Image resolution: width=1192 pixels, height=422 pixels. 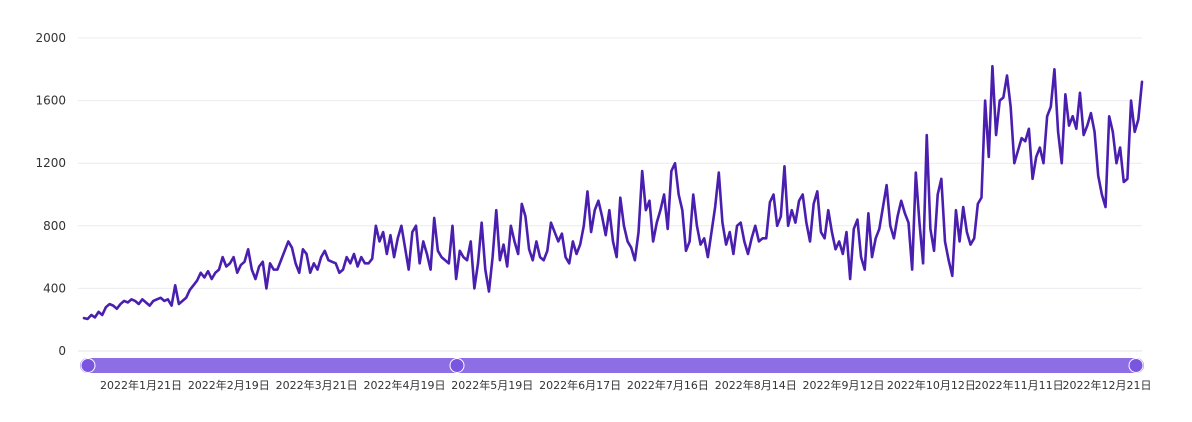 What do you see at coordinates (931, 385) in the screenshot?
I see `x-tick-label: 2022年10月12日` at bounding box center [931, 385].